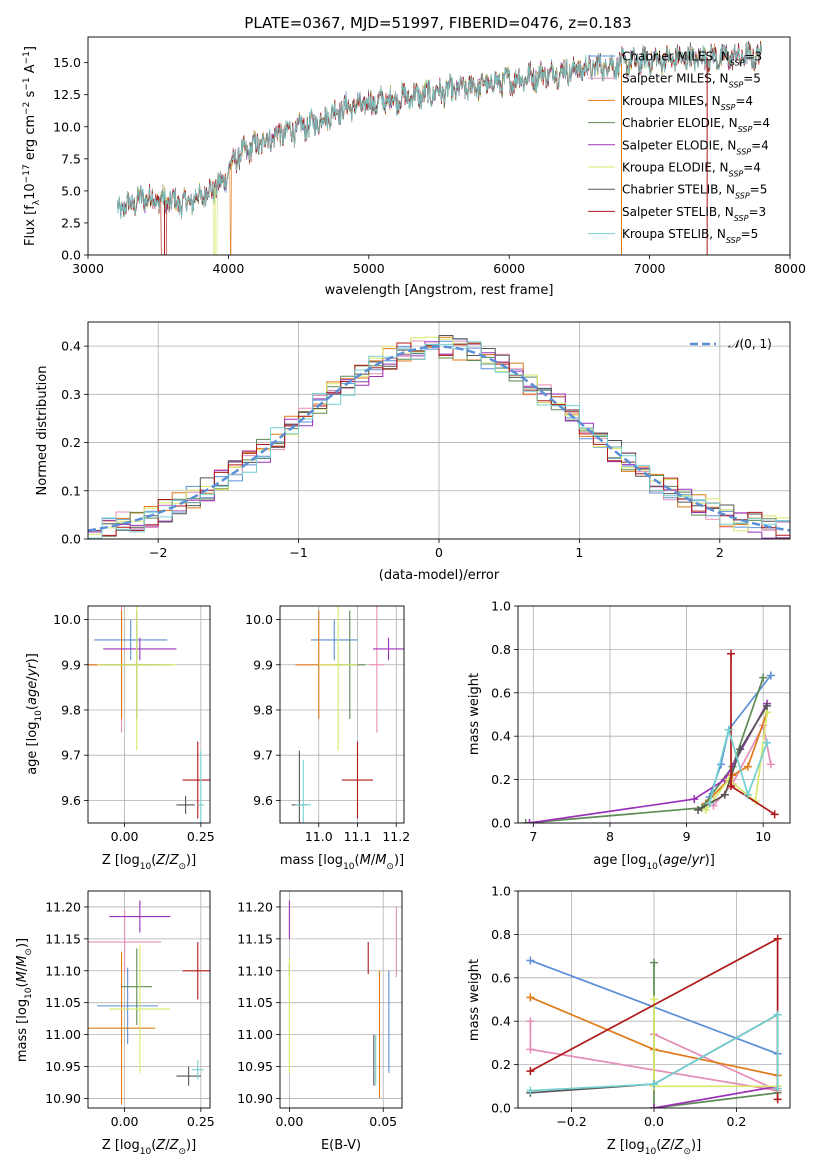 The height and width of the screenshot is (1170, 819). What do you see at coordinates (263, 755) in the screenshot?
I see `y-tick-label: 9.7` at bounding box center [263, 755].